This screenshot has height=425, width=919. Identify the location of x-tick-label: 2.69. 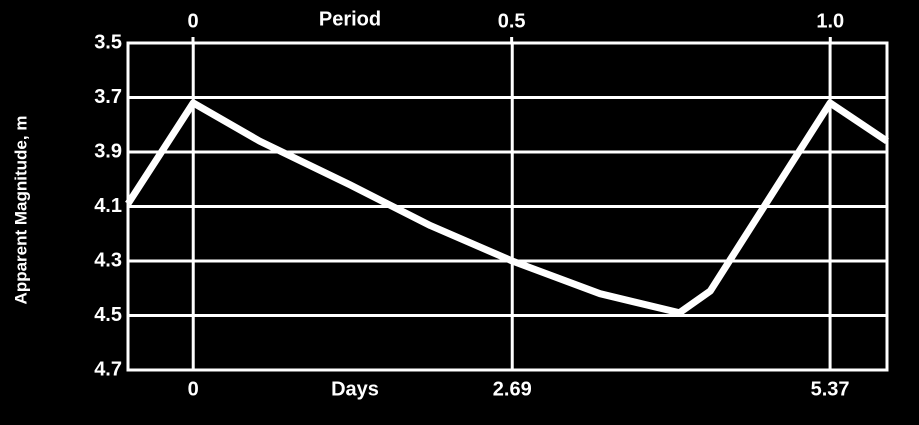
(512, 389).